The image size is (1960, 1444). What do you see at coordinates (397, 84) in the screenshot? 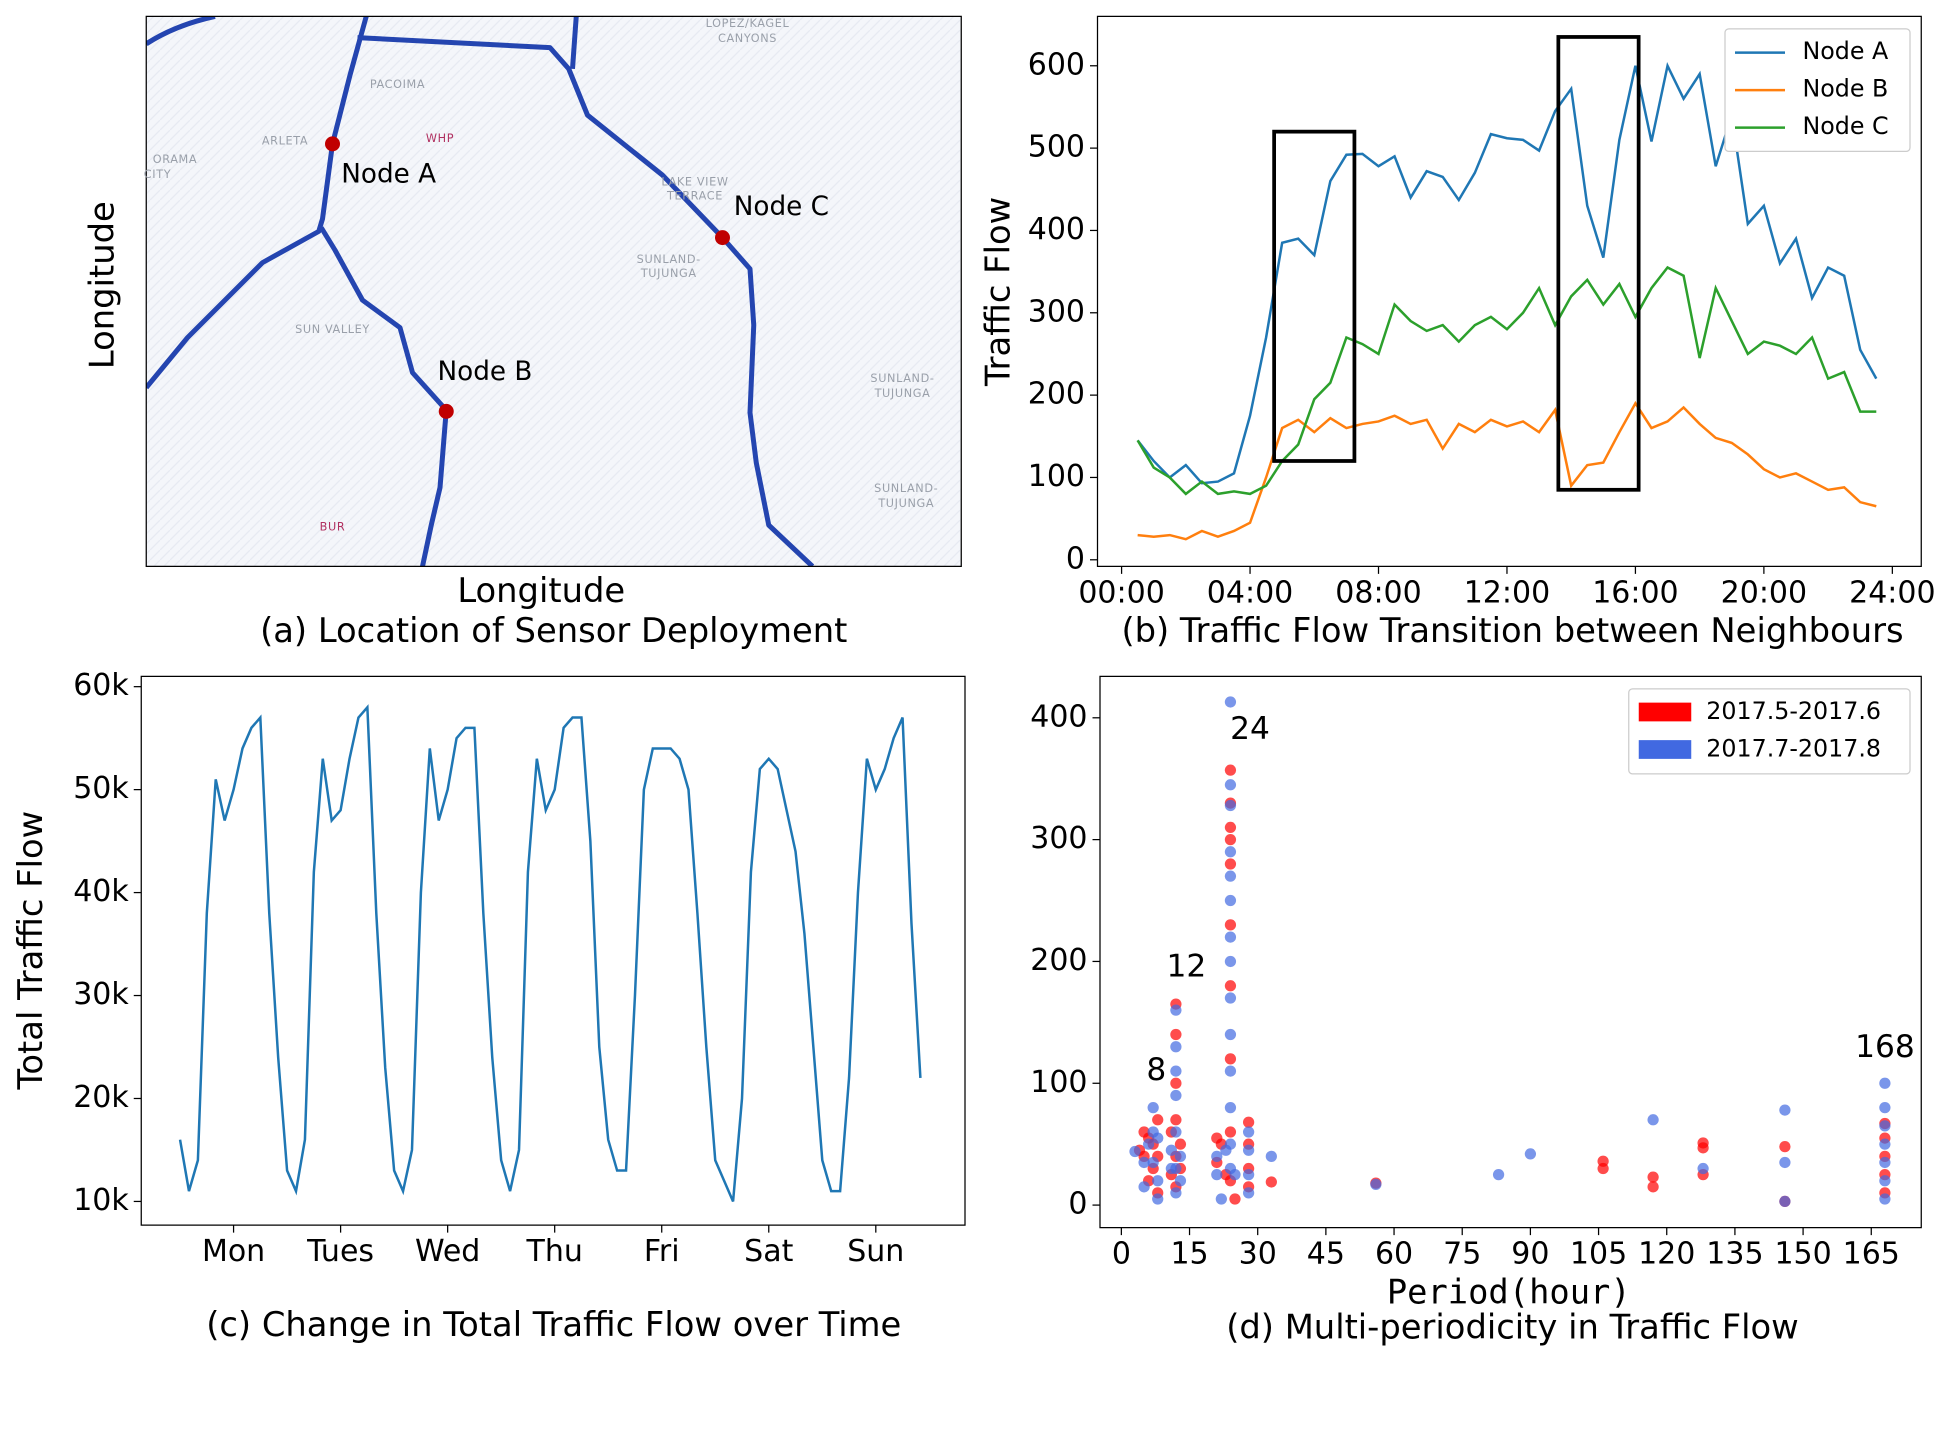
I see `place-label: PACOIMA` at bounding box center [397, 84].